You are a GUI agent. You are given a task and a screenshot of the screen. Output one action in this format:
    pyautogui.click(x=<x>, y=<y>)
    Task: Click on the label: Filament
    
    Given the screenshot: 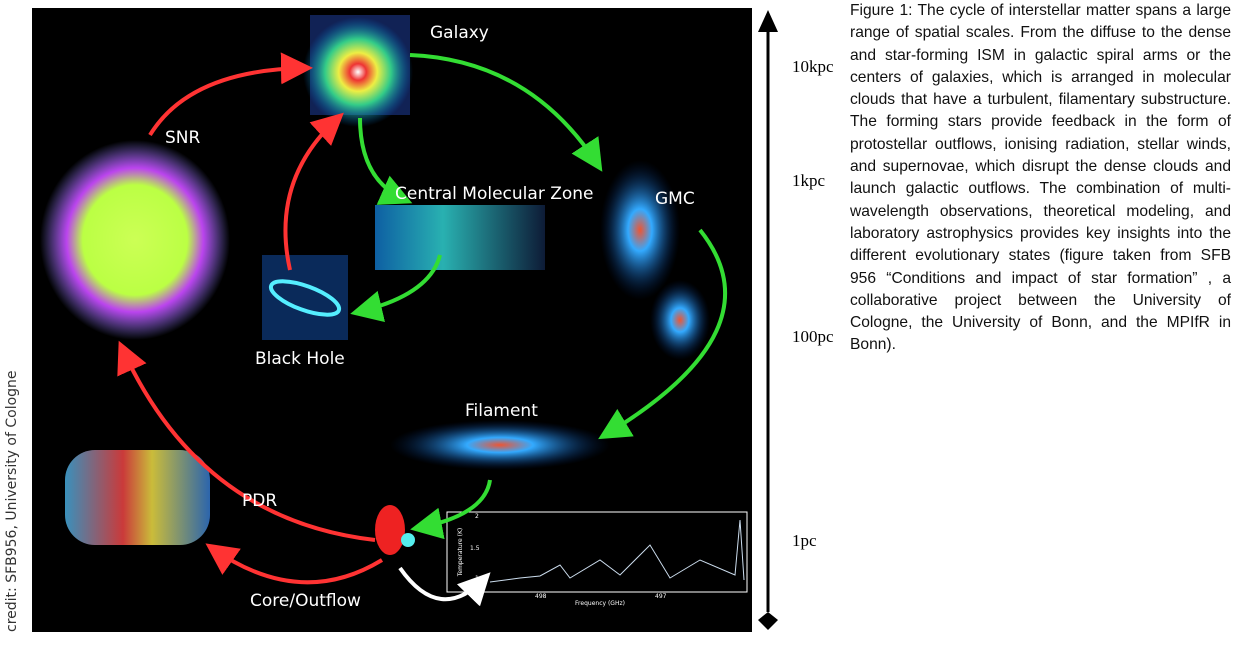 What is the action you would take?
    pyautogui.click(x=501, y=411)
    